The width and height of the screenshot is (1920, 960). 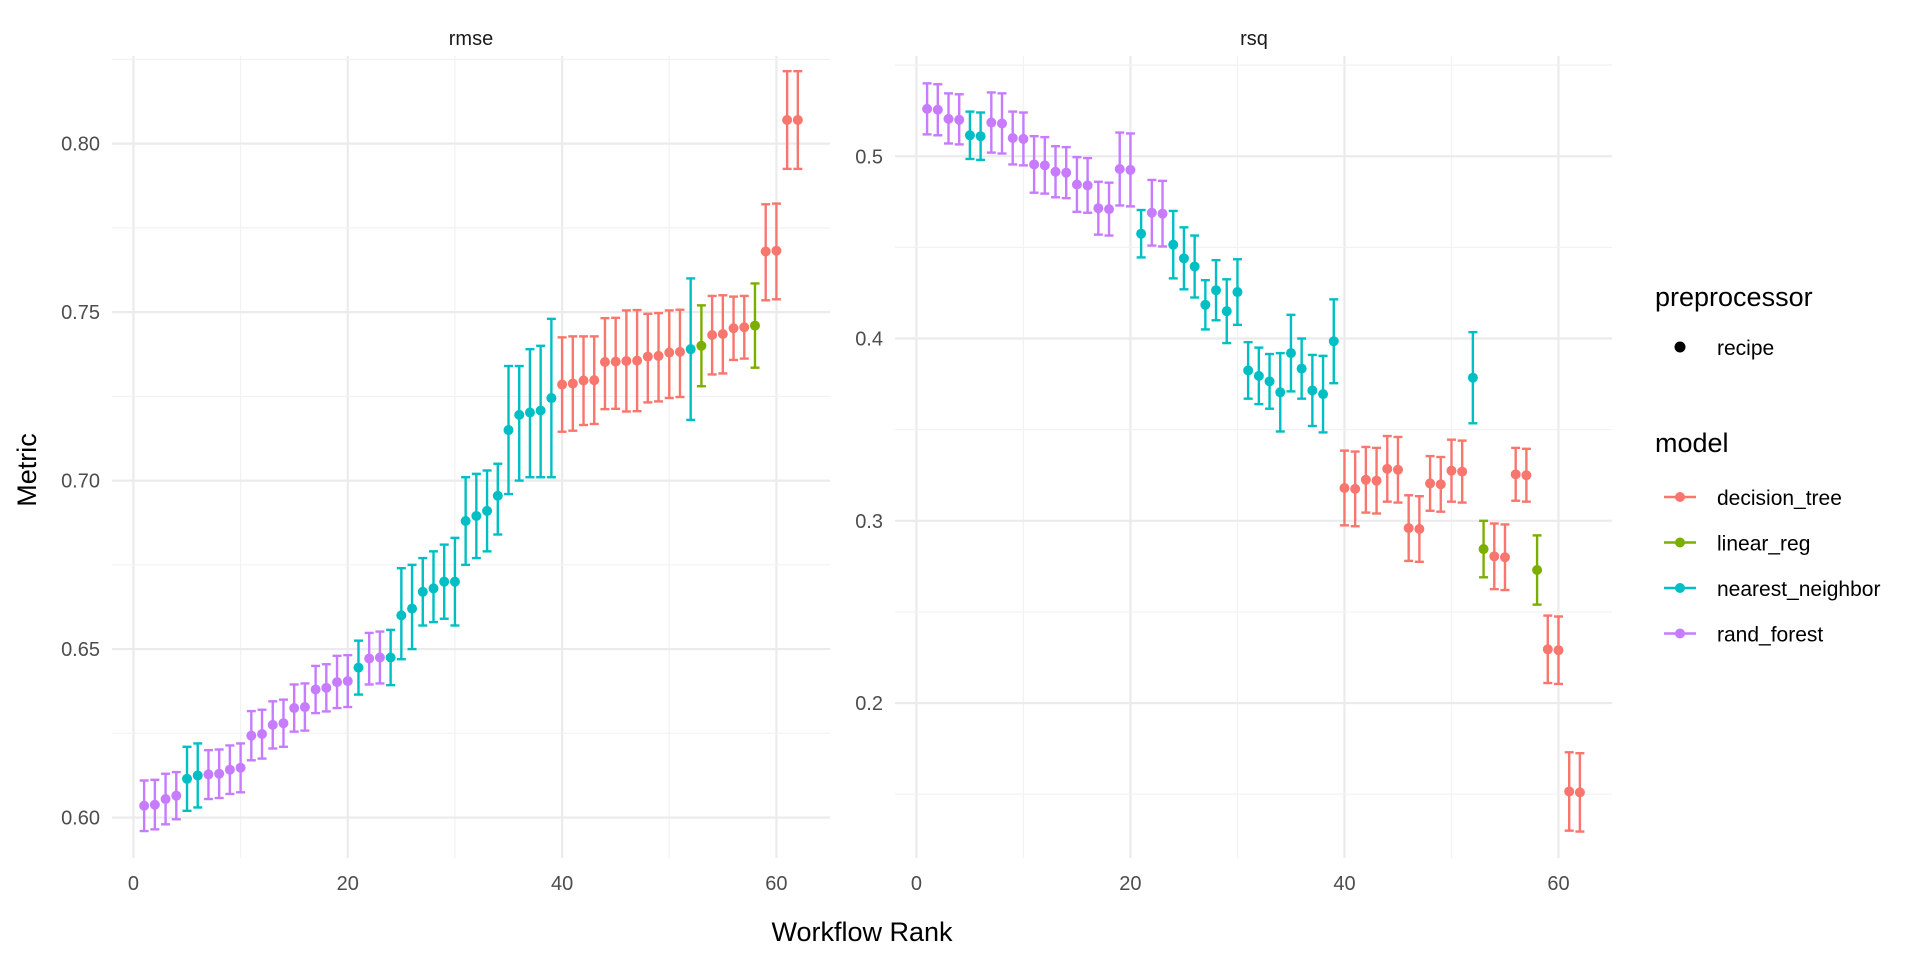 What do you see at coordinates (1254, 39) in the screenshot?
I see `panel-title-rsq: rsq` at bounding box center [1254, 39].